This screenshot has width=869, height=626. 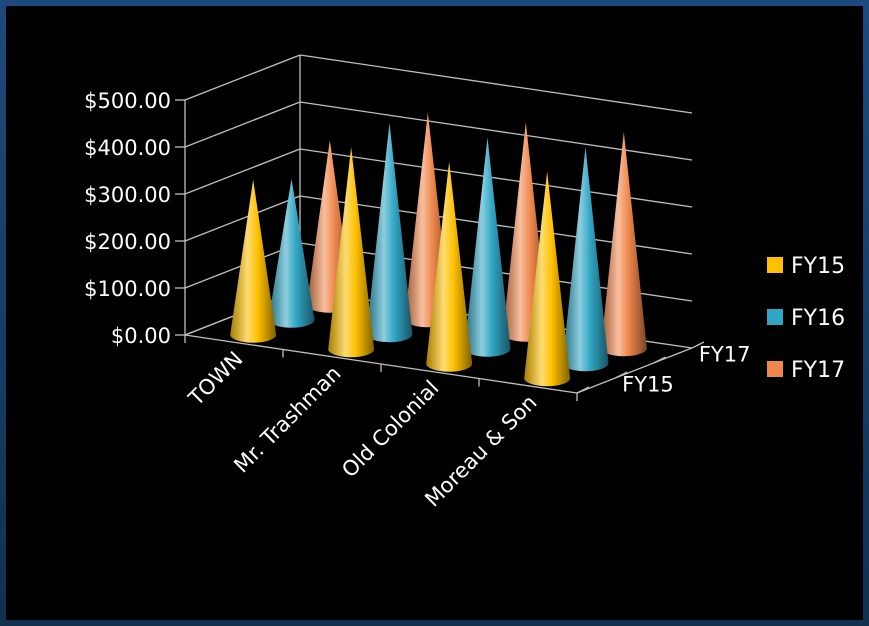 I want to click on category-label: Old Colonial, so click(x=390, y=429).